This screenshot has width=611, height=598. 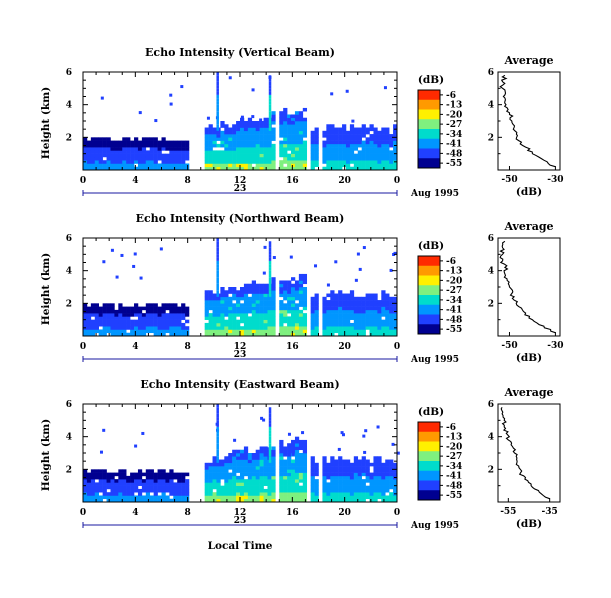 I want to click on colorbar-level-label: -41, so click(x=454, y=311).